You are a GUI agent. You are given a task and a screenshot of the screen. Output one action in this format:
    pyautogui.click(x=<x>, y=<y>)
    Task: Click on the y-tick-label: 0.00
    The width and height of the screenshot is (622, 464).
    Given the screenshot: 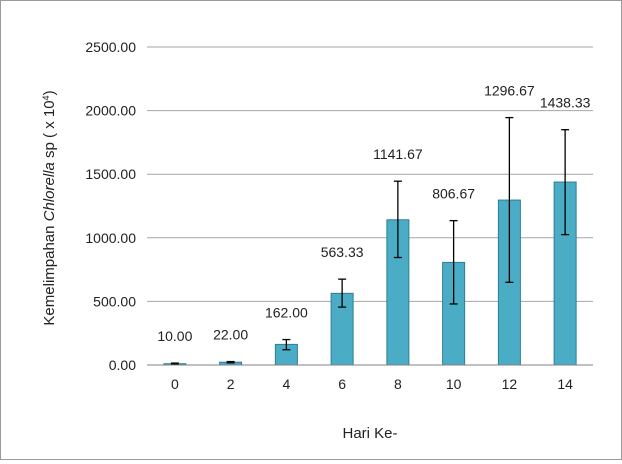 What is the action you would take?
    pyautogui.click(x=122, y=365)
    